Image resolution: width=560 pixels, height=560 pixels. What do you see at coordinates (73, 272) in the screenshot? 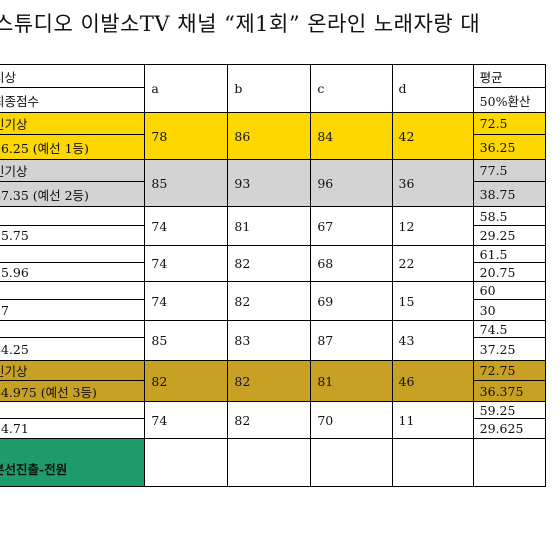
I see `final-score-cell: 25.96` at bounding box center [73, 272].